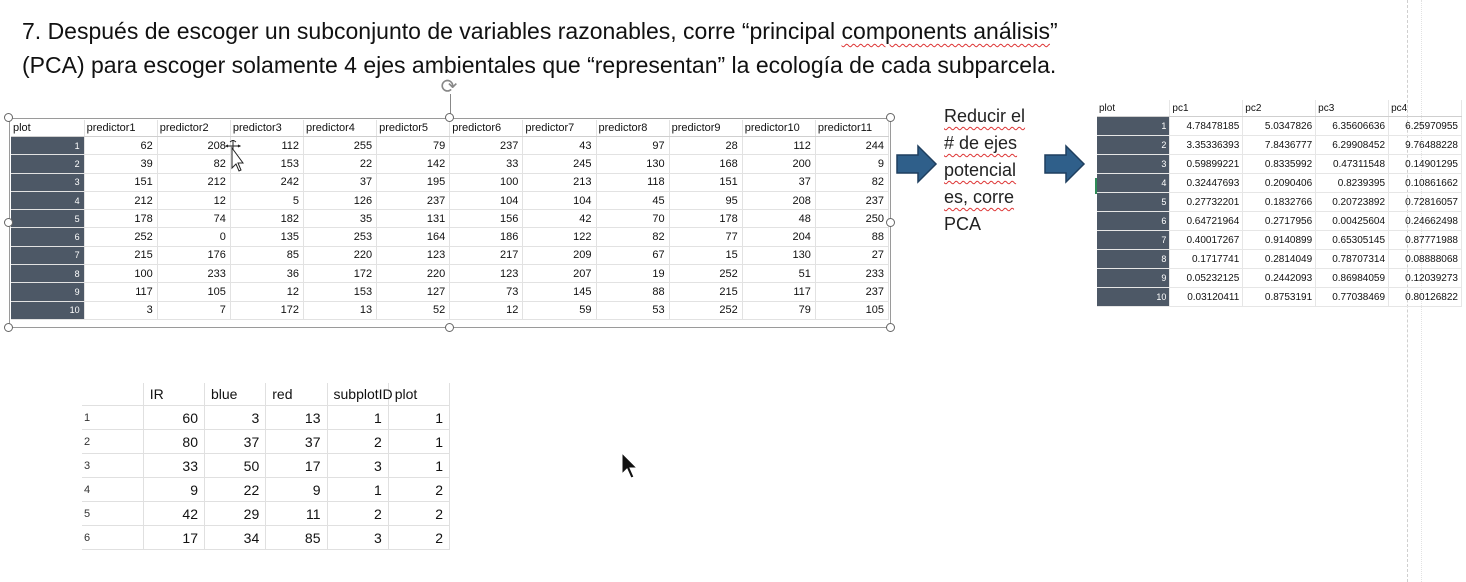 The width and height of the screenshot is (1466, 582). What do you see at coordinates (449, 117) in the screenshot?
I see `resize-handle-top` at bounding box center [449, 117].